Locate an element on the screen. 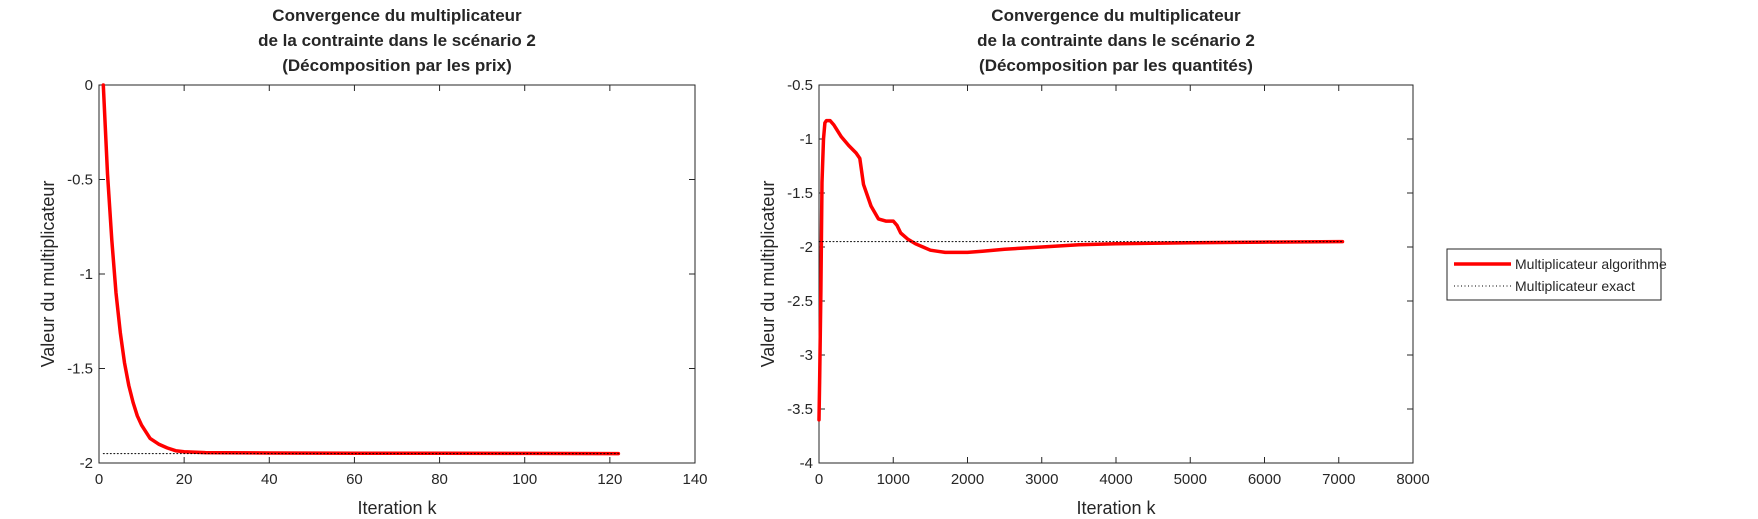  x-tick-label: 20 is located at coordinates (184, 479).